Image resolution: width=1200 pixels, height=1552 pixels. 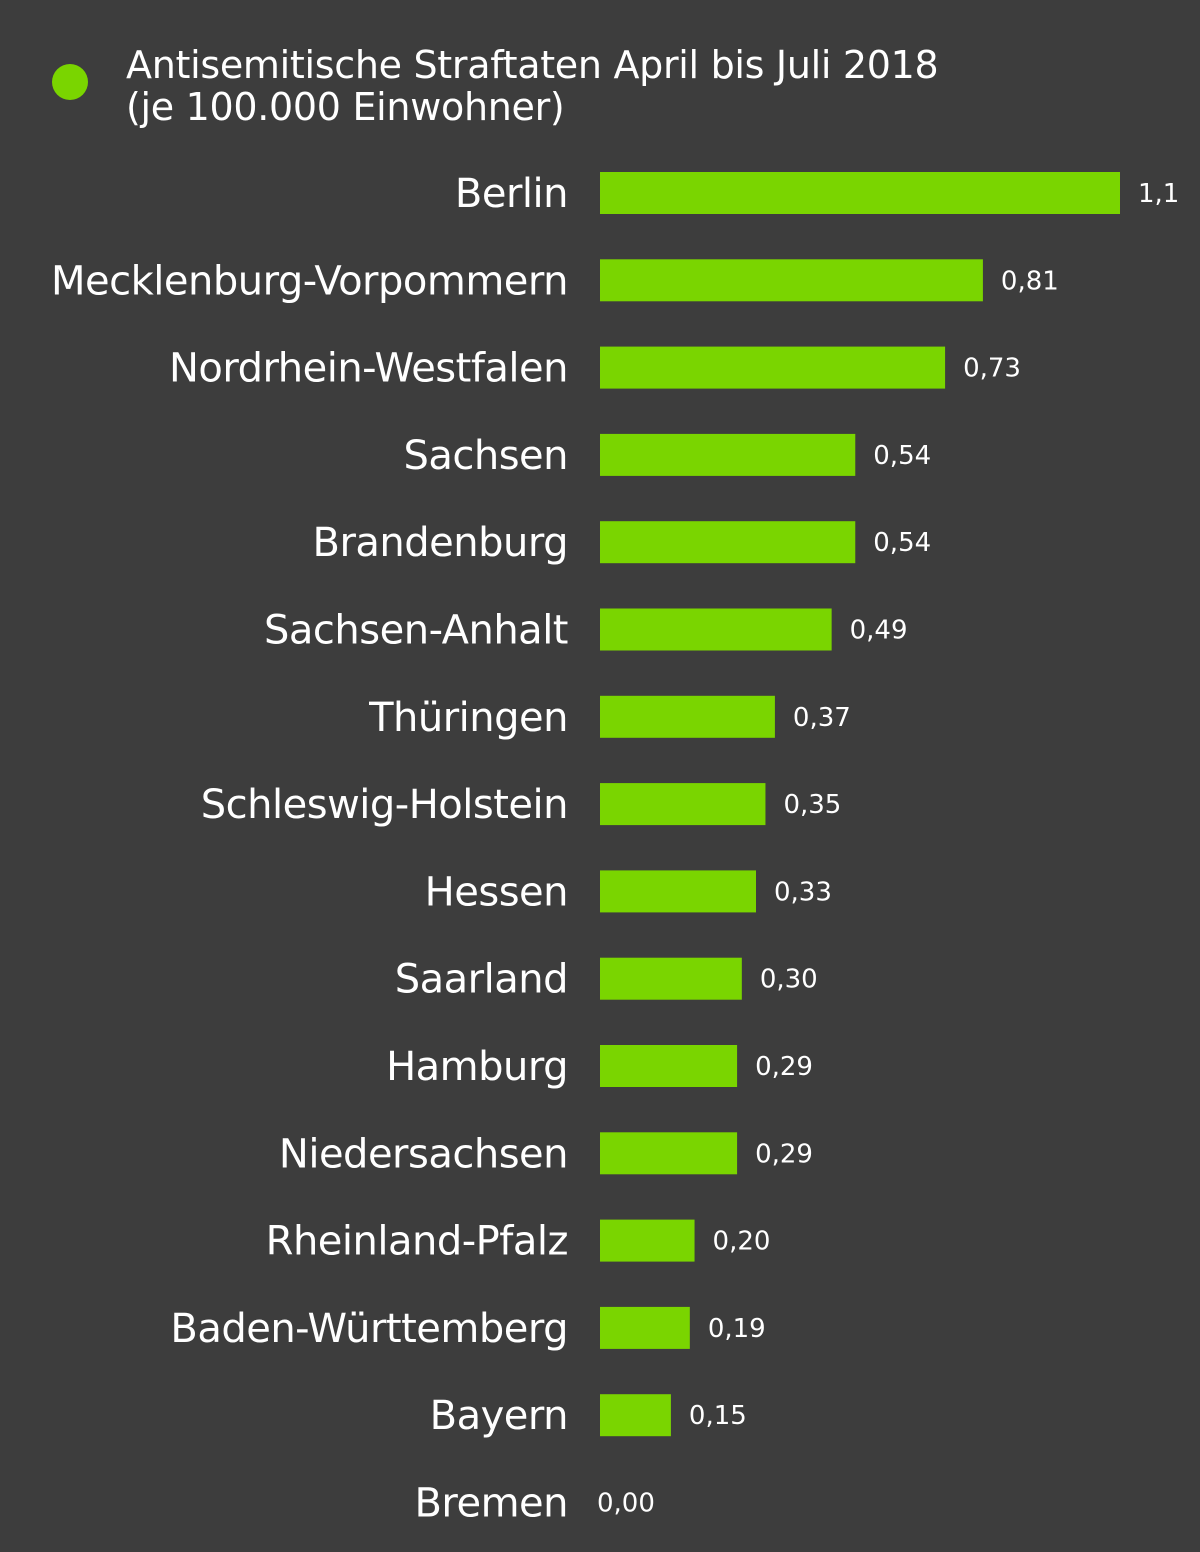 I want to click on bar-row: Bremen 0,00, so click(x=534, y=1504).